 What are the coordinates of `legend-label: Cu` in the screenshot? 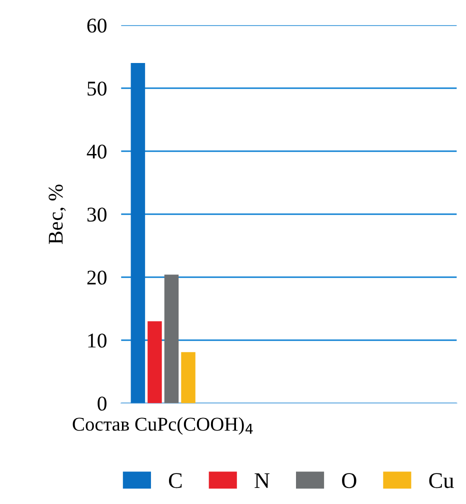 It's located at (441, 480).